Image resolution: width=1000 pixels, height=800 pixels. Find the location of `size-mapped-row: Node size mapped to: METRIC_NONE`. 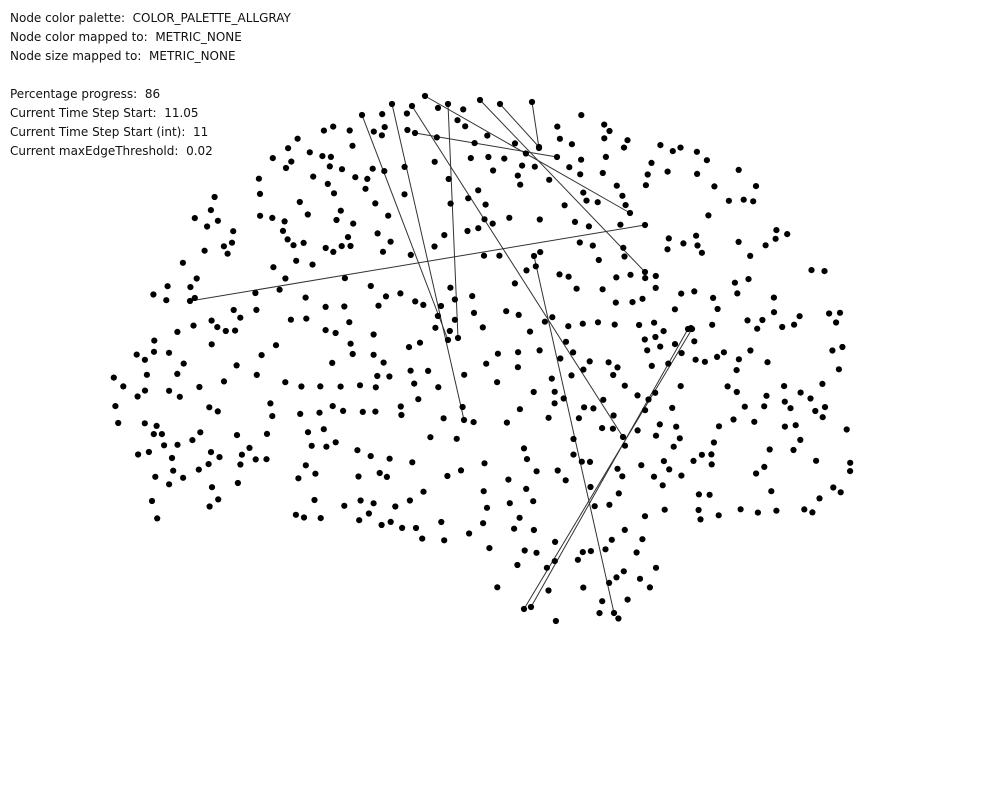

size-mapped-row: Node size mapped to: METRIC_NONE is located at coordinates (150, 56).